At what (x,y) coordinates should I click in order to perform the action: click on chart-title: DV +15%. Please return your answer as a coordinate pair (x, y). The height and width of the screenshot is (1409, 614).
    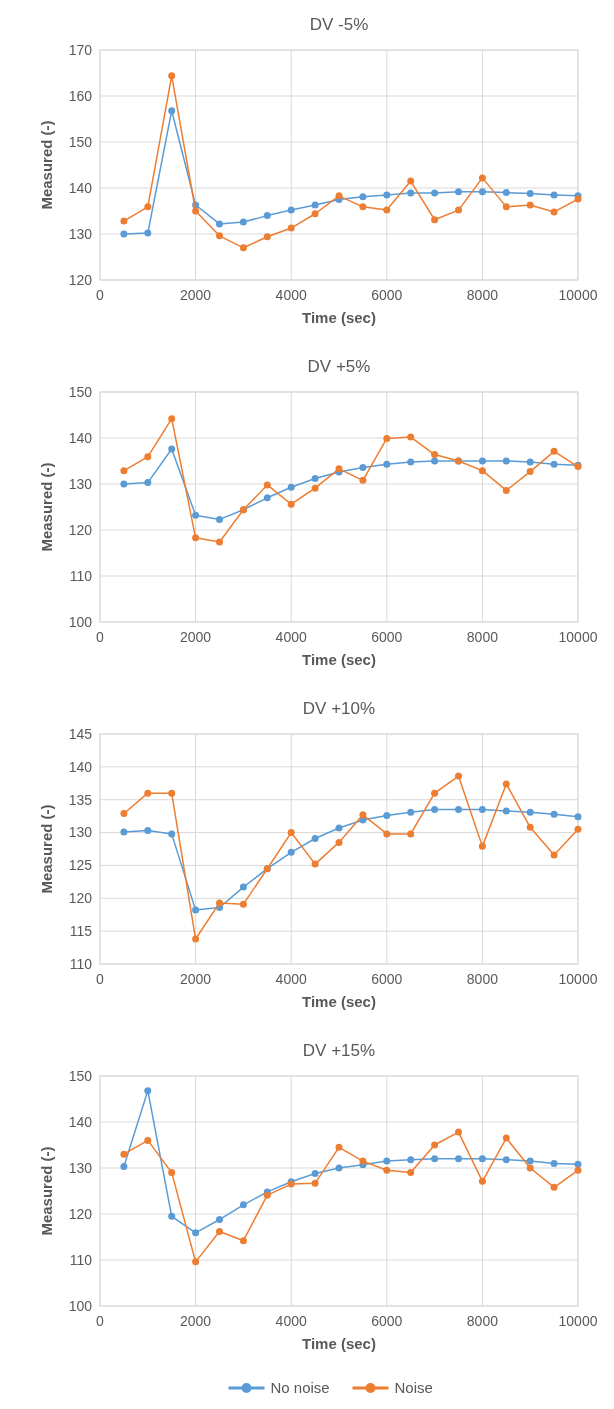
    Looking at the image, I should click on (339, 1050).